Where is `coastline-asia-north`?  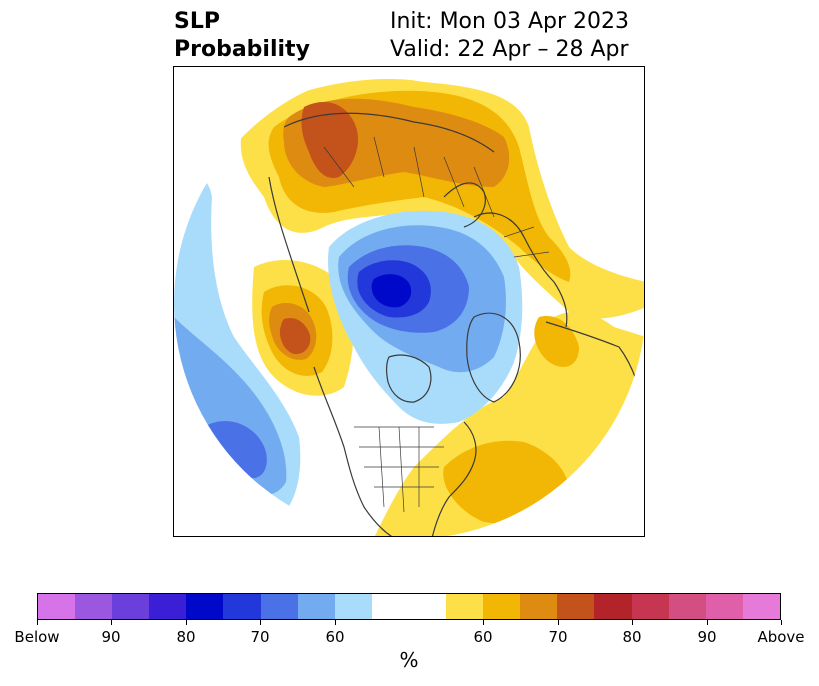 coastline-asia-north is located at coordinates (389, 132).